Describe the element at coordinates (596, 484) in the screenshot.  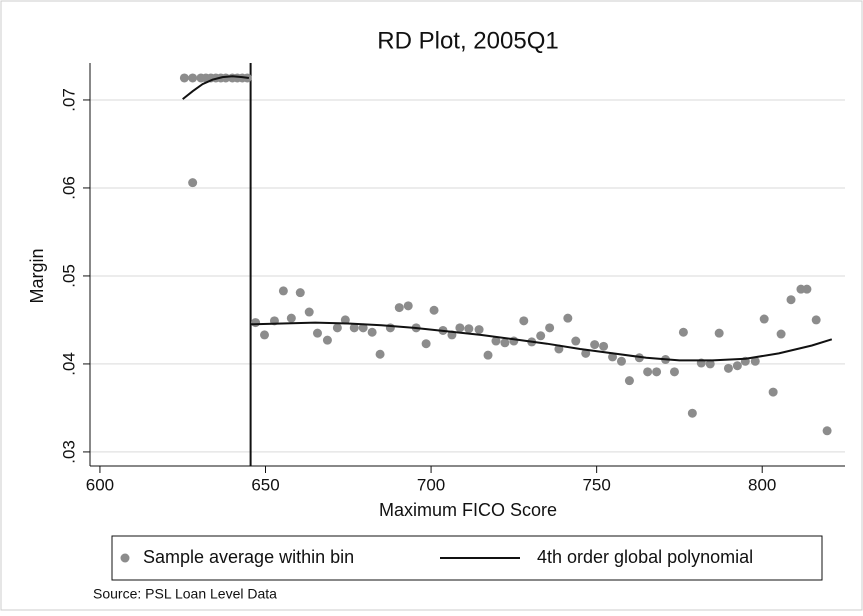
I see `x-tick-label: 750` at that location.